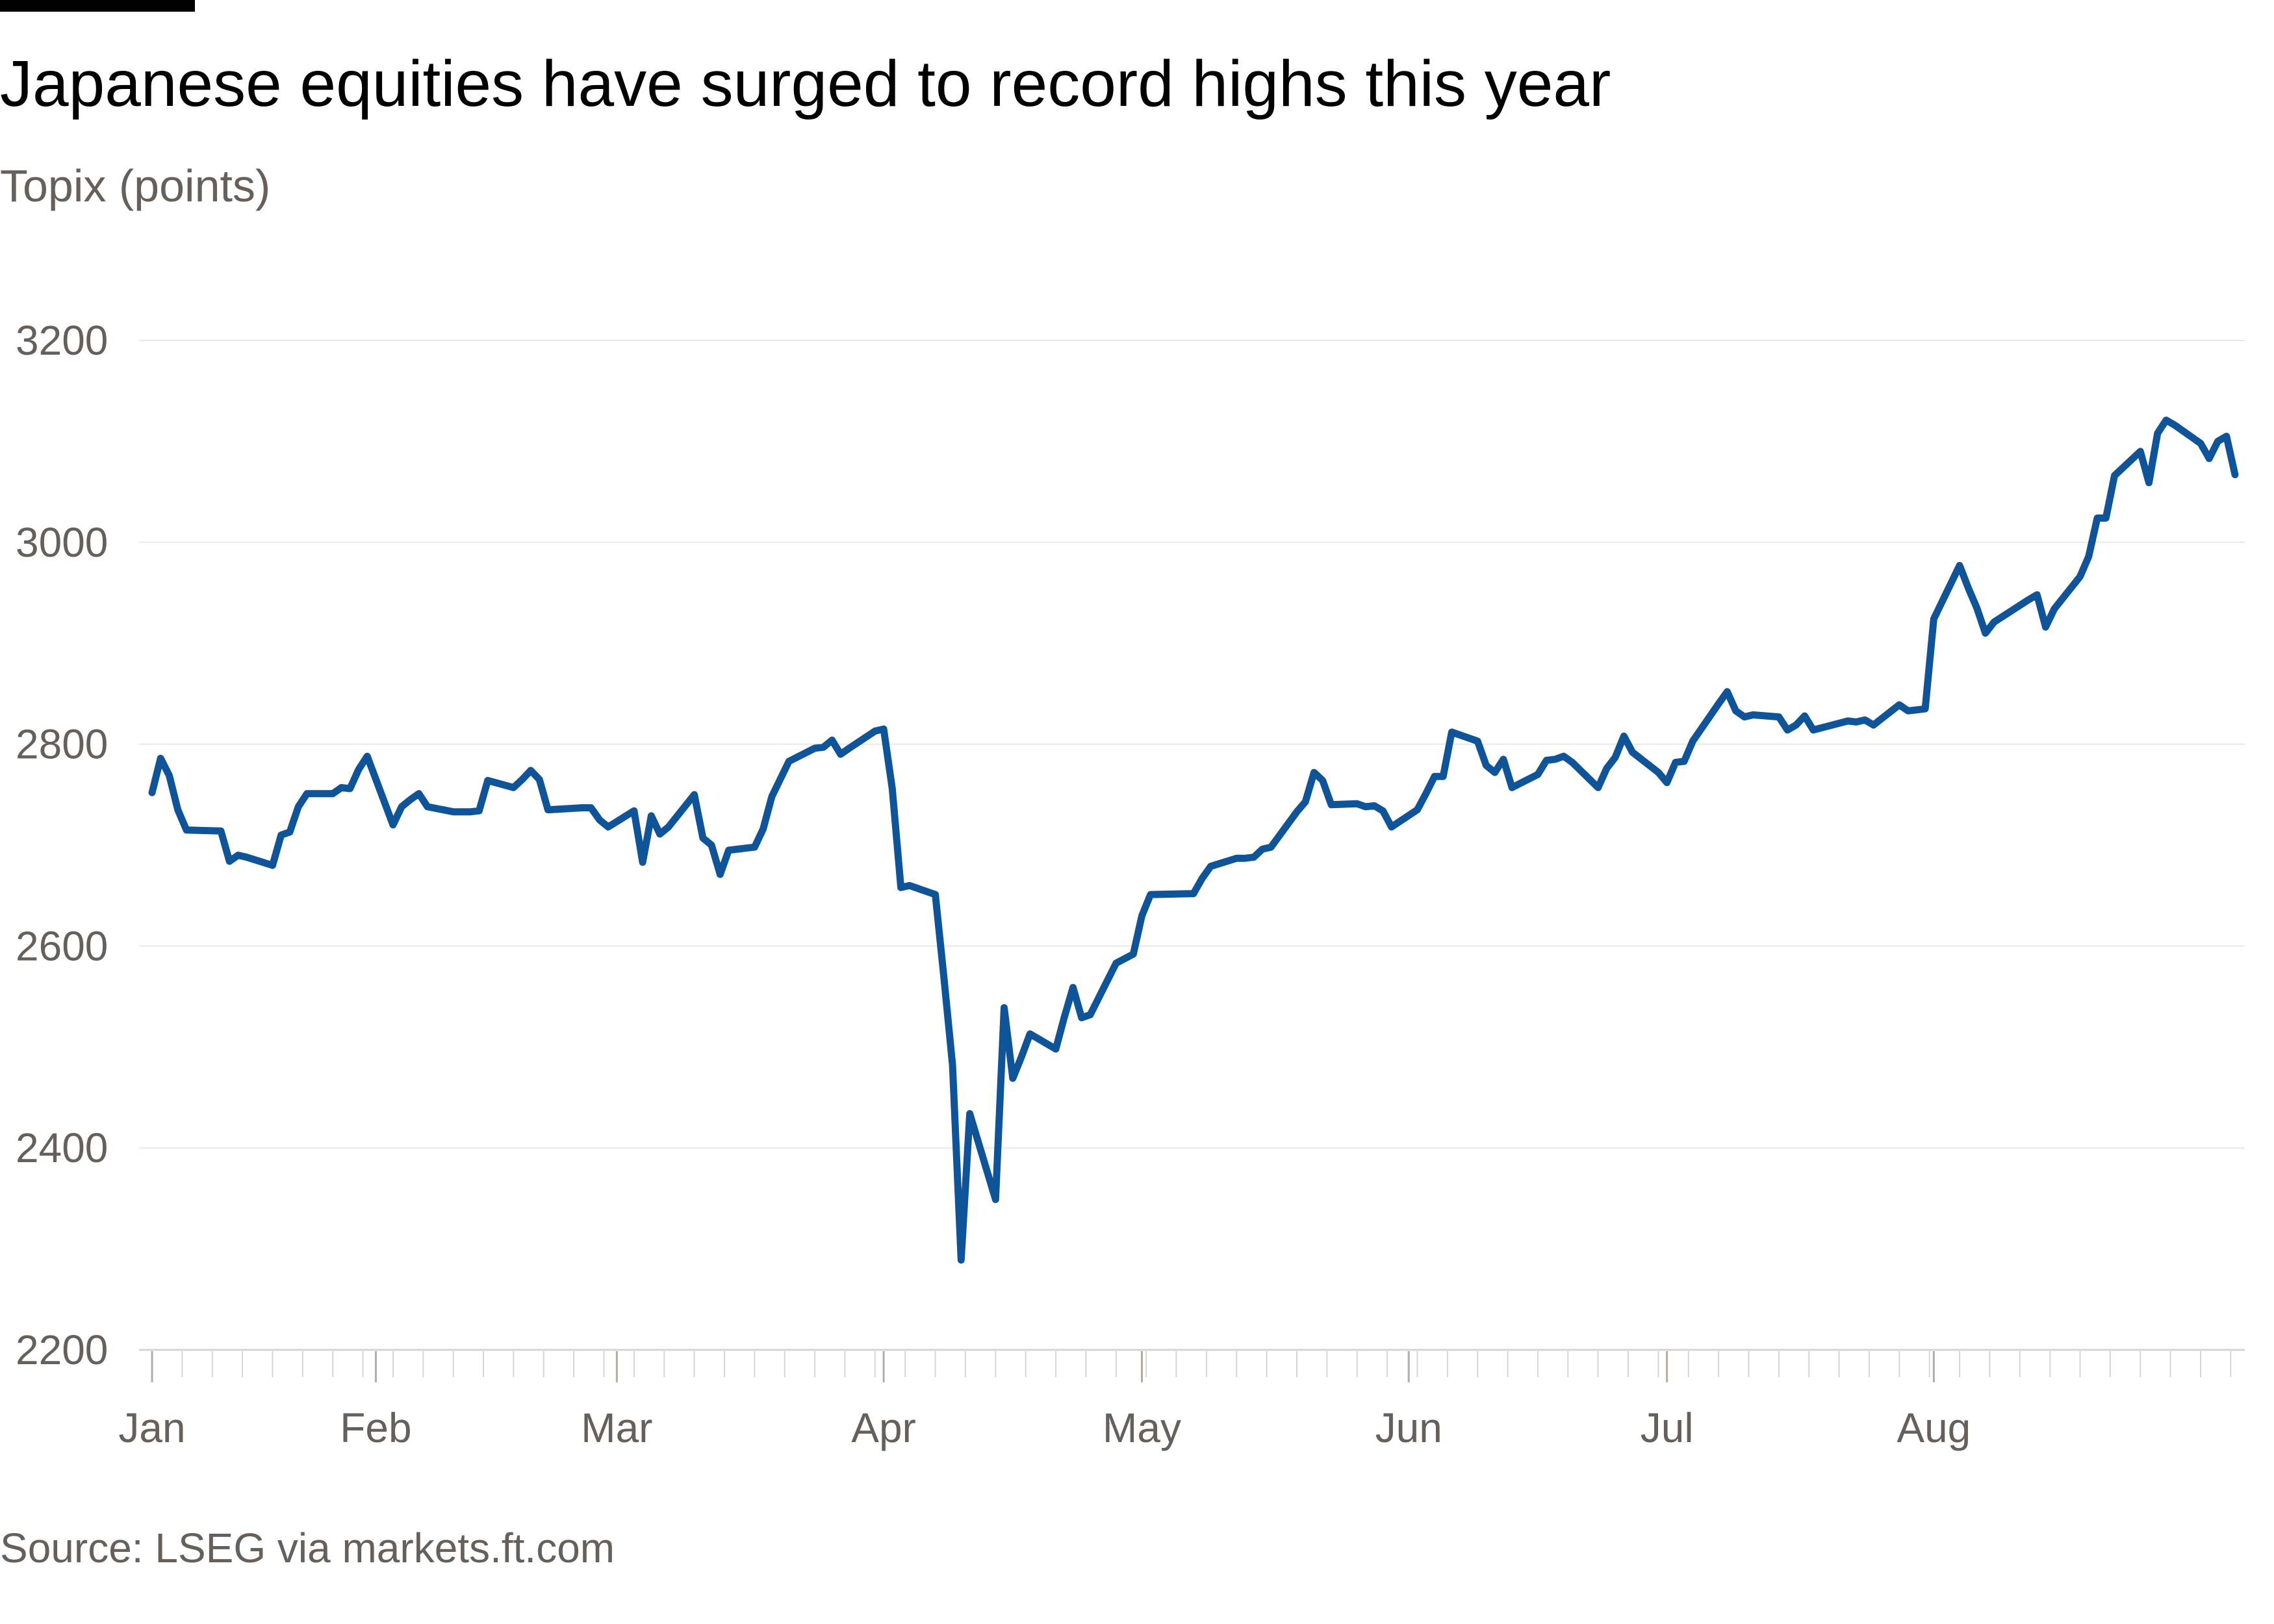  I want to click on y-tick-label: 3200, so click(62, 340).